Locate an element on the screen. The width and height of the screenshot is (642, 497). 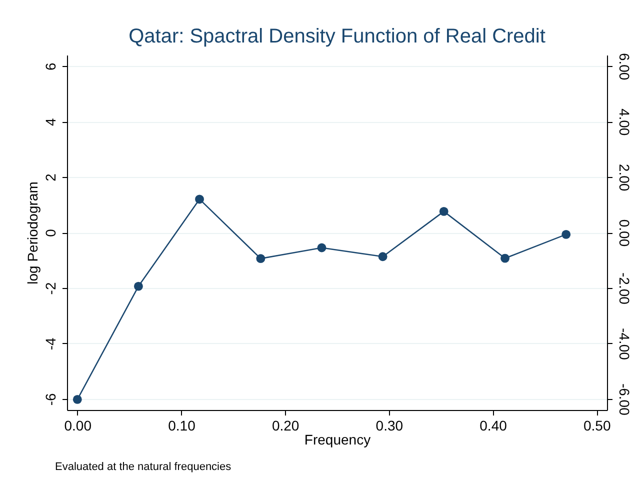
x-tick-label: 0.20 is located at coordinates (286, 426).